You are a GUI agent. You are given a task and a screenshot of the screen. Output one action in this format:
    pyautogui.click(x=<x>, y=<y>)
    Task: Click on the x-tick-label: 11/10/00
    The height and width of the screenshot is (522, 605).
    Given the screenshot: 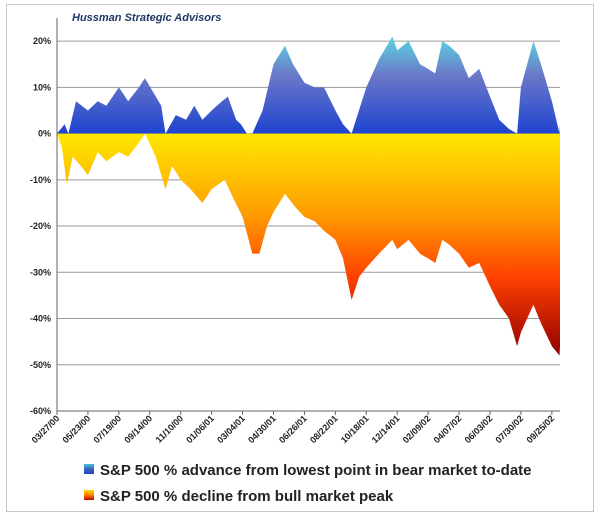 What is the action you would take?
    pyautogui.click(x=169, y=428)
    